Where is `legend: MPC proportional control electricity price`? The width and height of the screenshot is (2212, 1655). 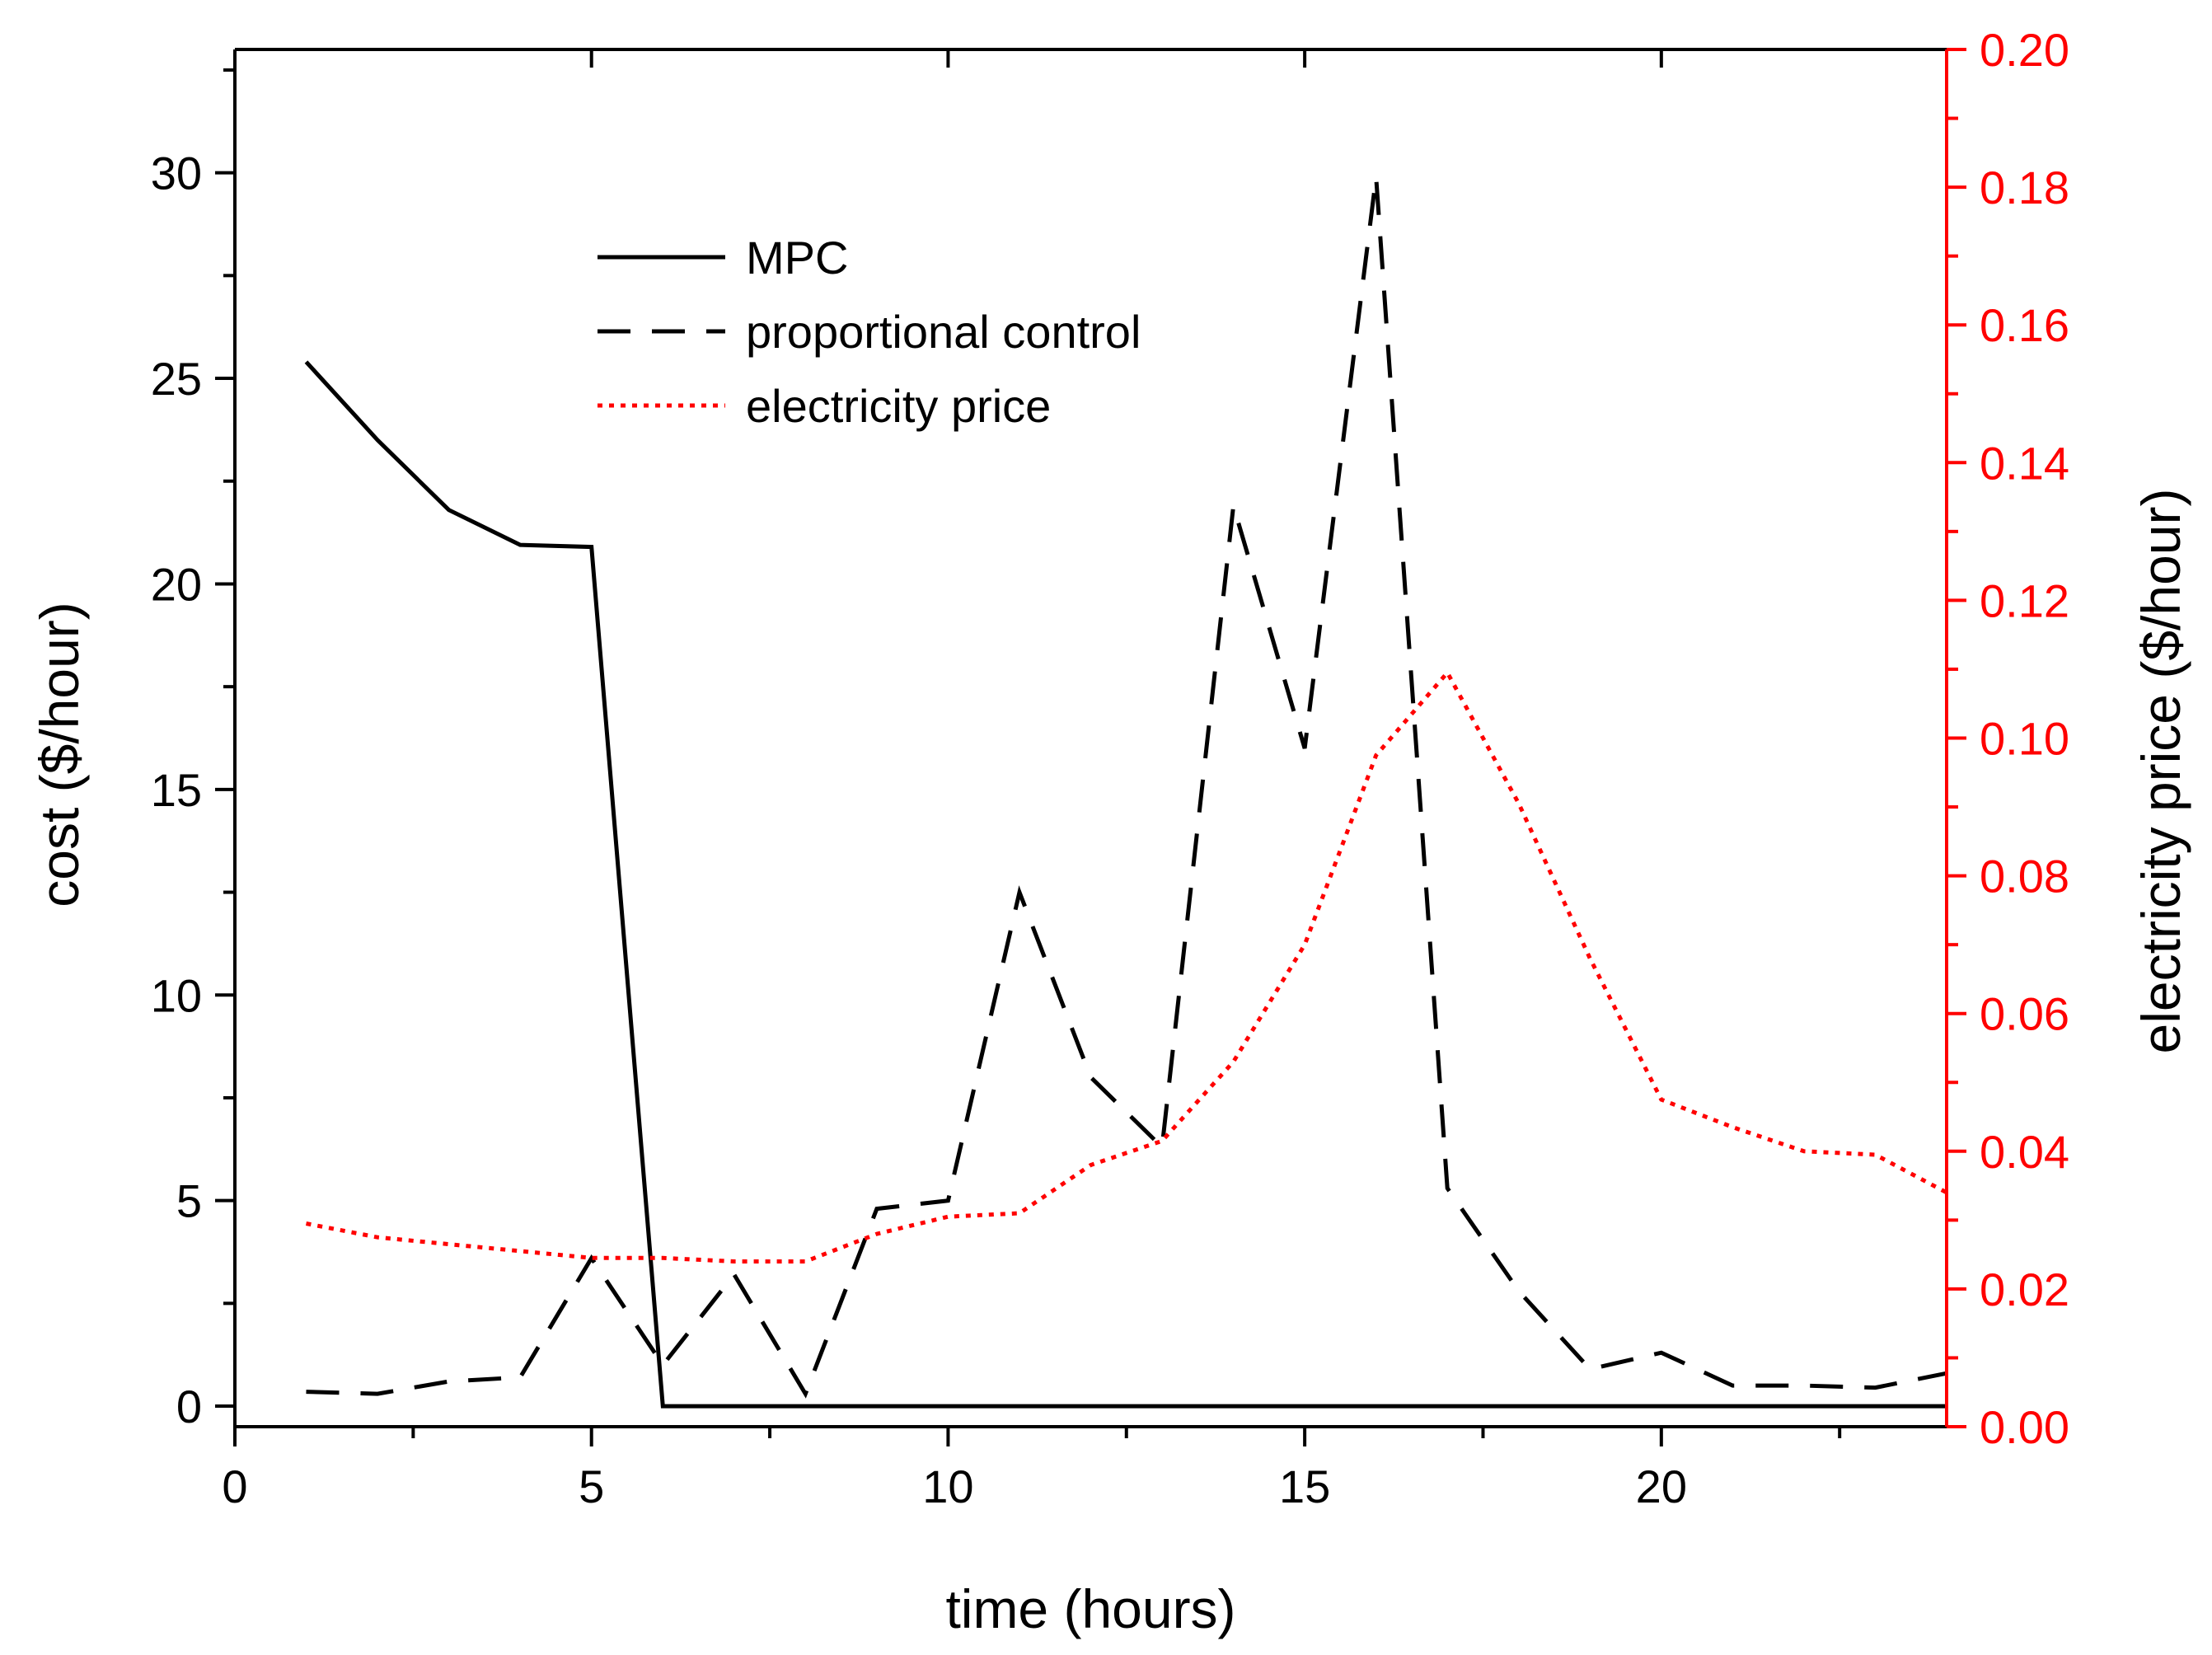
legend: MPC proportional control electricity price is located at coordinates (869, 332).